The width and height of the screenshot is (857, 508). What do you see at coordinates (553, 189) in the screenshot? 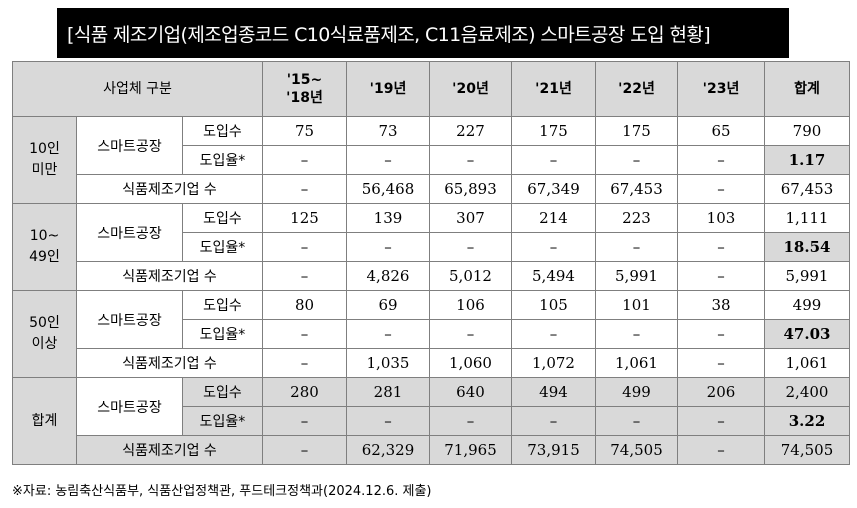
I see `table-cell: 67,349` at bounding box center [553, 189].